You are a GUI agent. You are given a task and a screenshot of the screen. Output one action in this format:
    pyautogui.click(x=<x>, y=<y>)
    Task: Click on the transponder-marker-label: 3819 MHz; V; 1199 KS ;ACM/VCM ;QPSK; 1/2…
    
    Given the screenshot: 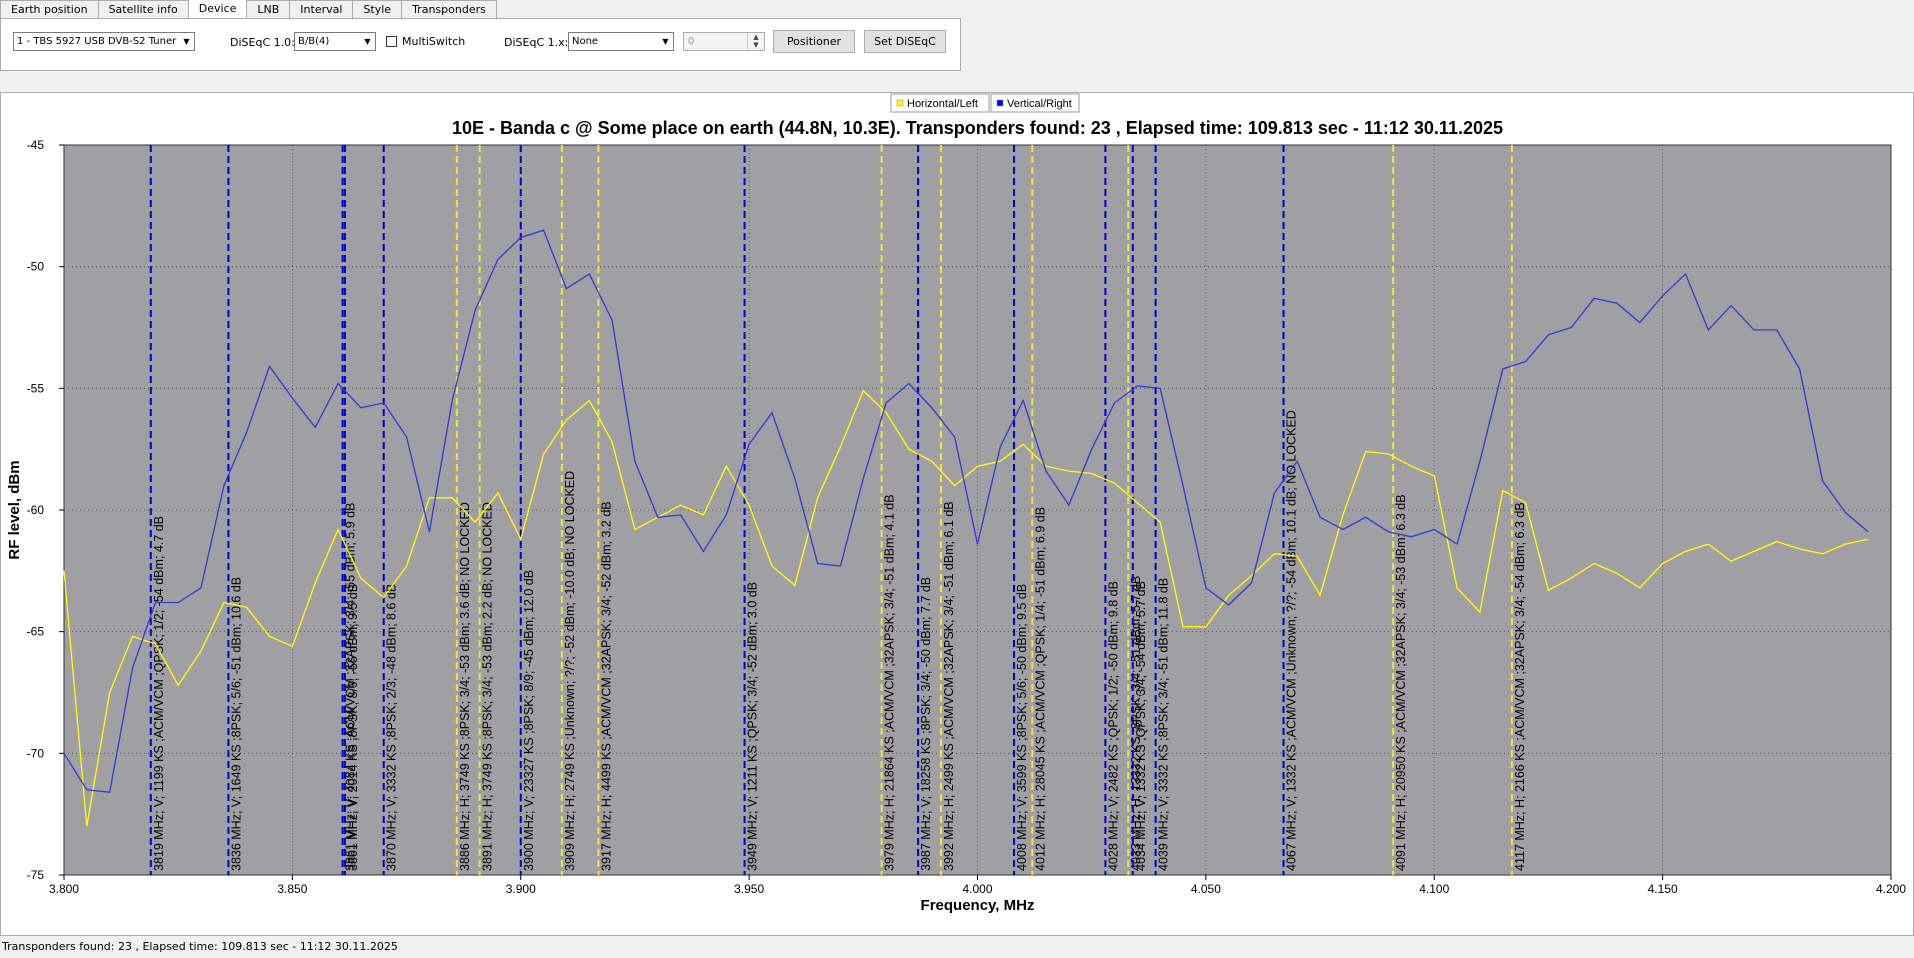 What is the action you would take?
    pyautogui.click(x=159, y=693)
    